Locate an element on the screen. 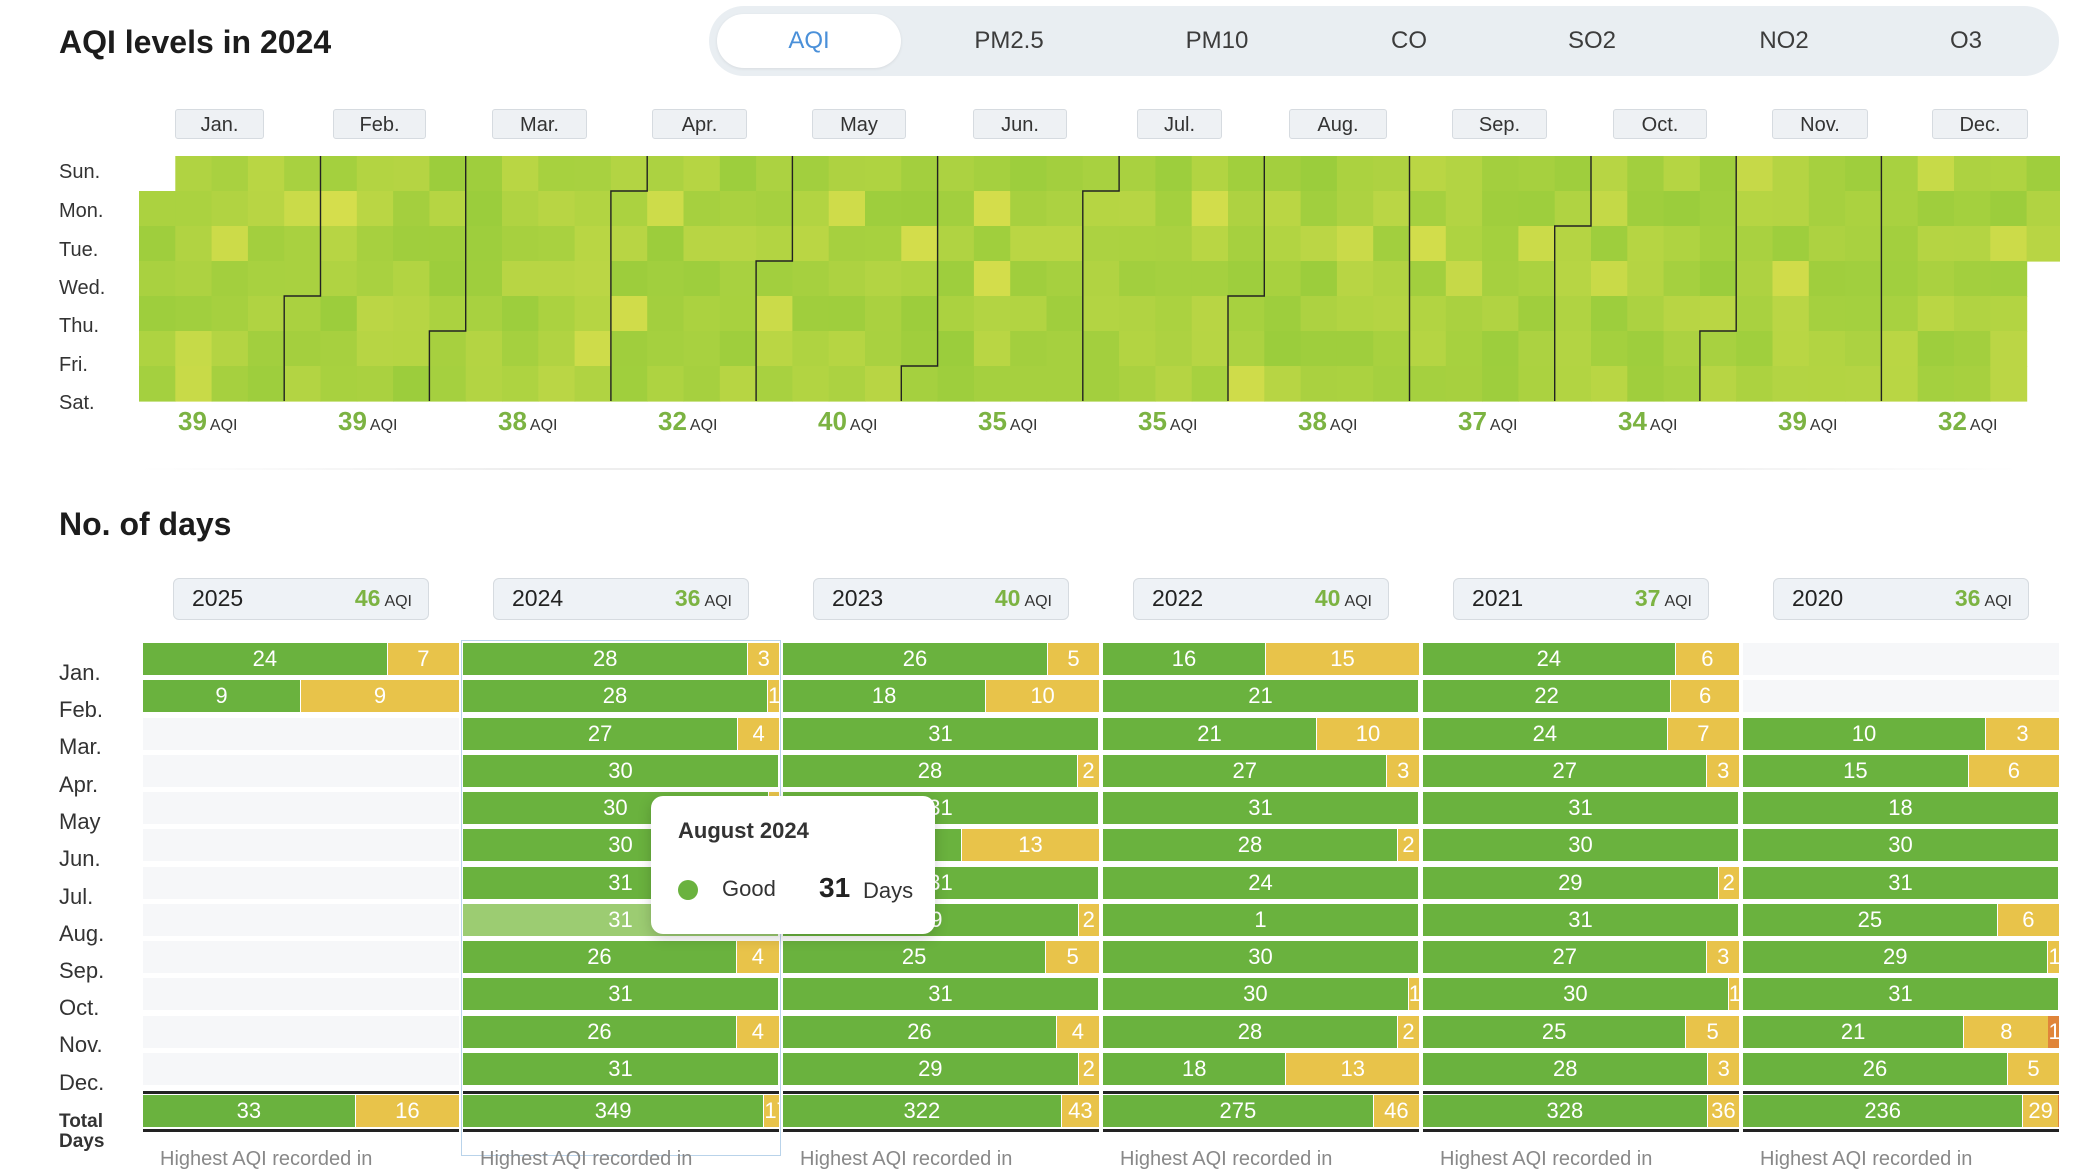 This screenshot has height=1171, width=2080. moderate-days-segment: 46 is located at coordinates (1396, 1111).